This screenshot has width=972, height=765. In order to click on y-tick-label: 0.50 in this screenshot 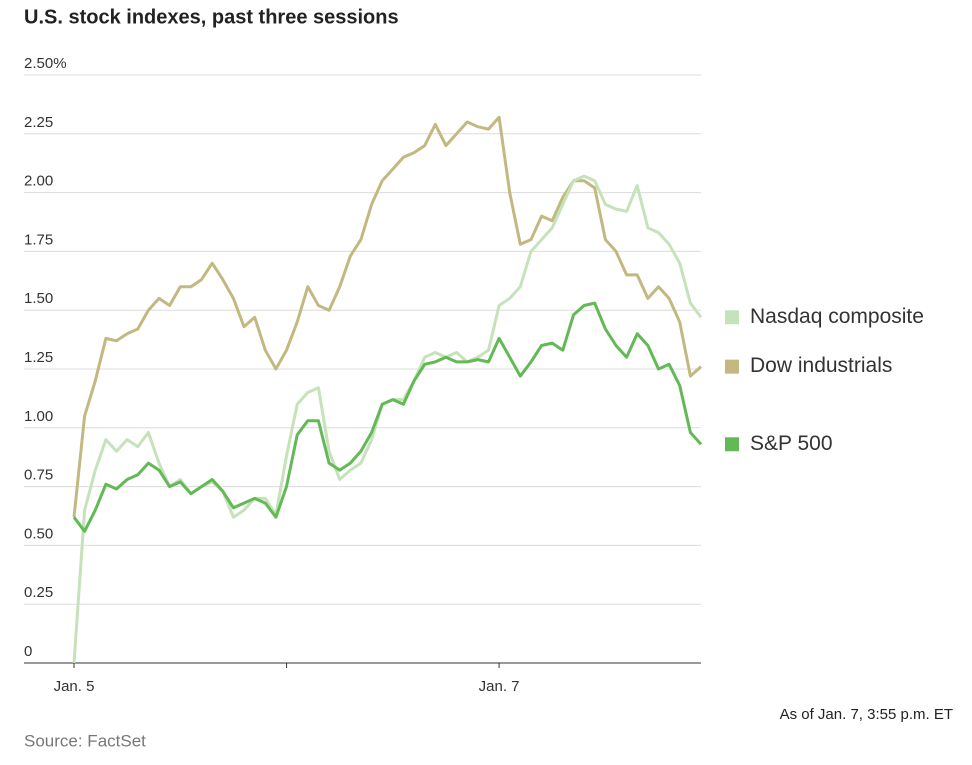, I will do `click(38, 533)`.